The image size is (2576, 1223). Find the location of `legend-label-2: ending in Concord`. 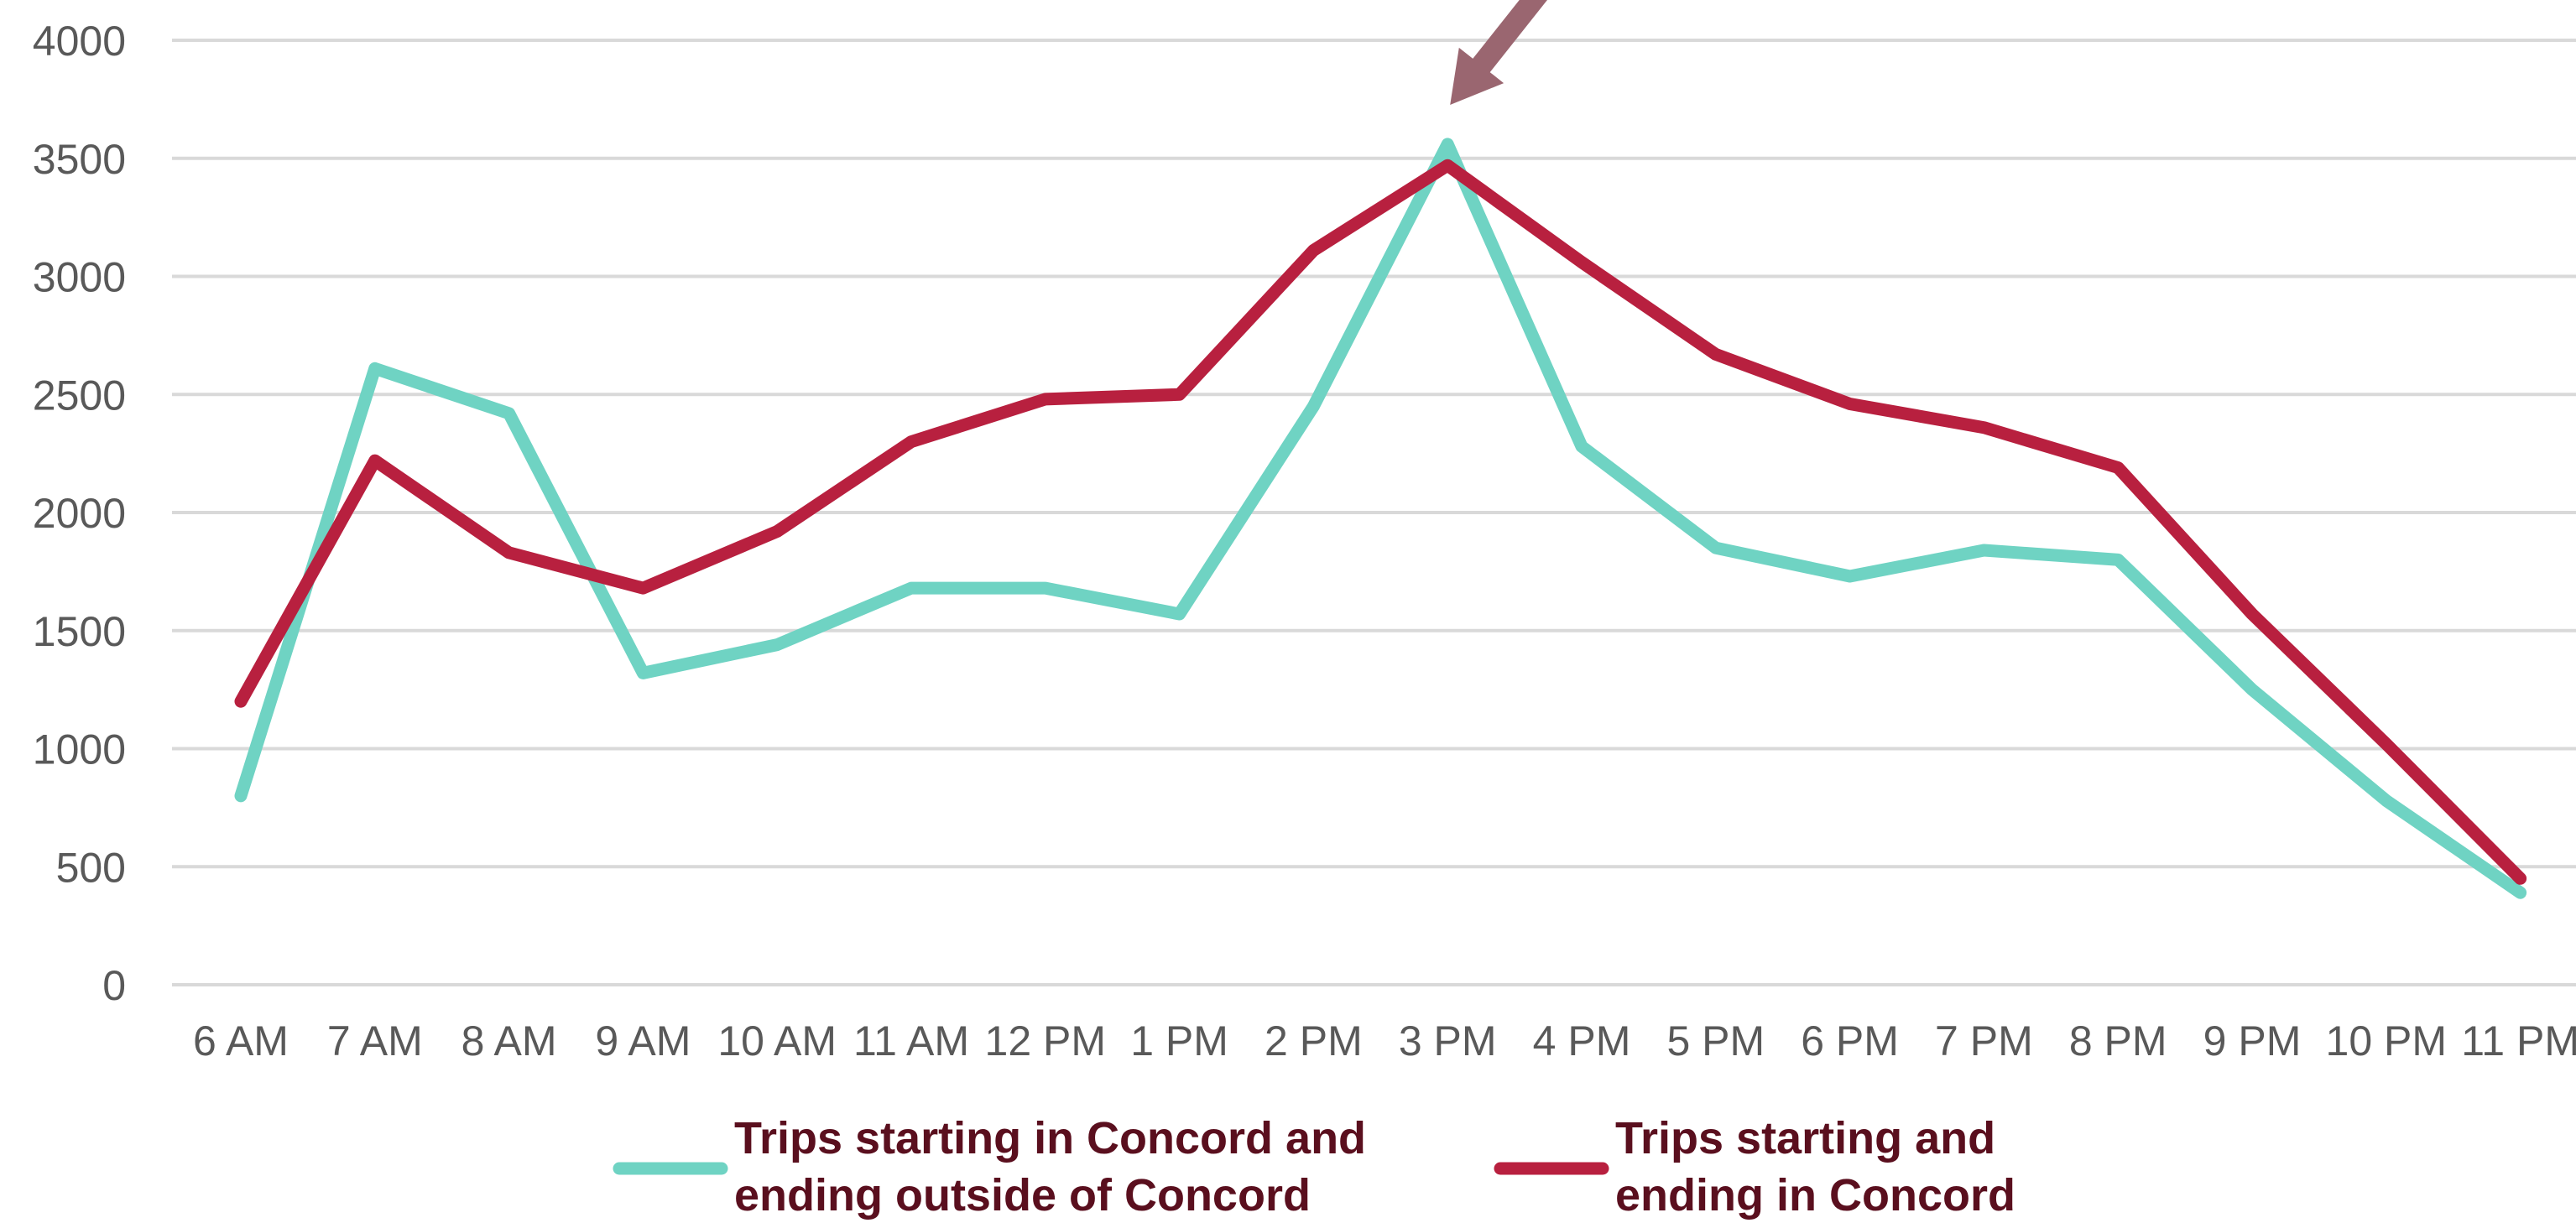

legend-label-2: ending in Concord is located at coordinates (1815, 1195).